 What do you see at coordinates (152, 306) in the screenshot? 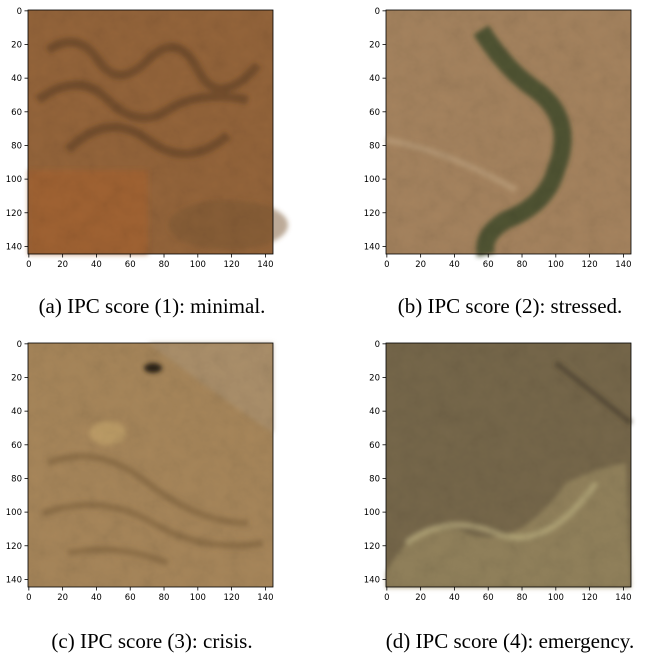
I see `caption: (a) IPC score (1): minimal.` at bounding box center [152, 306].